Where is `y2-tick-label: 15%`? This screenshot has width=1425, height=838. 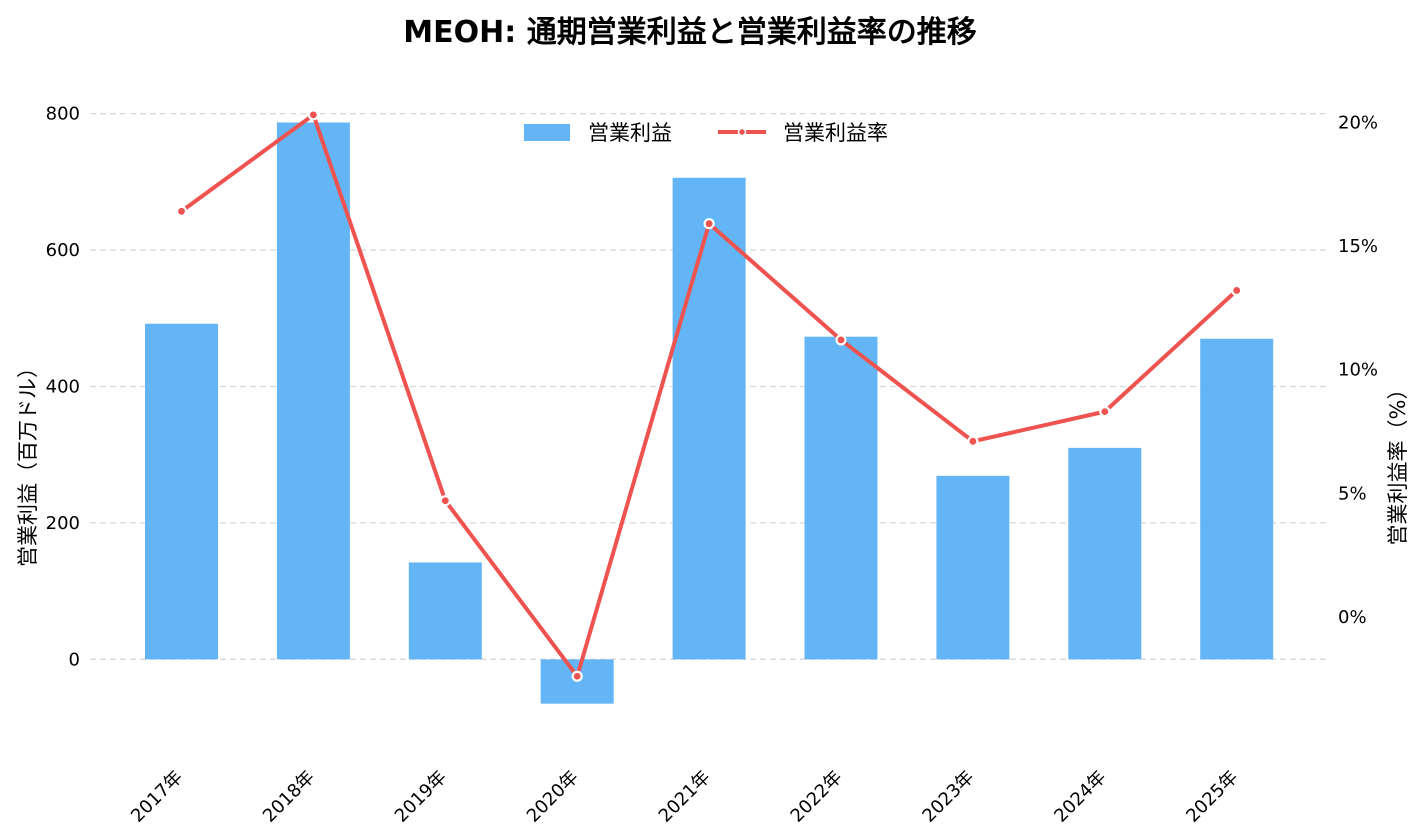
y2-tick-label: 15% is located at coordinates (1358, 246).